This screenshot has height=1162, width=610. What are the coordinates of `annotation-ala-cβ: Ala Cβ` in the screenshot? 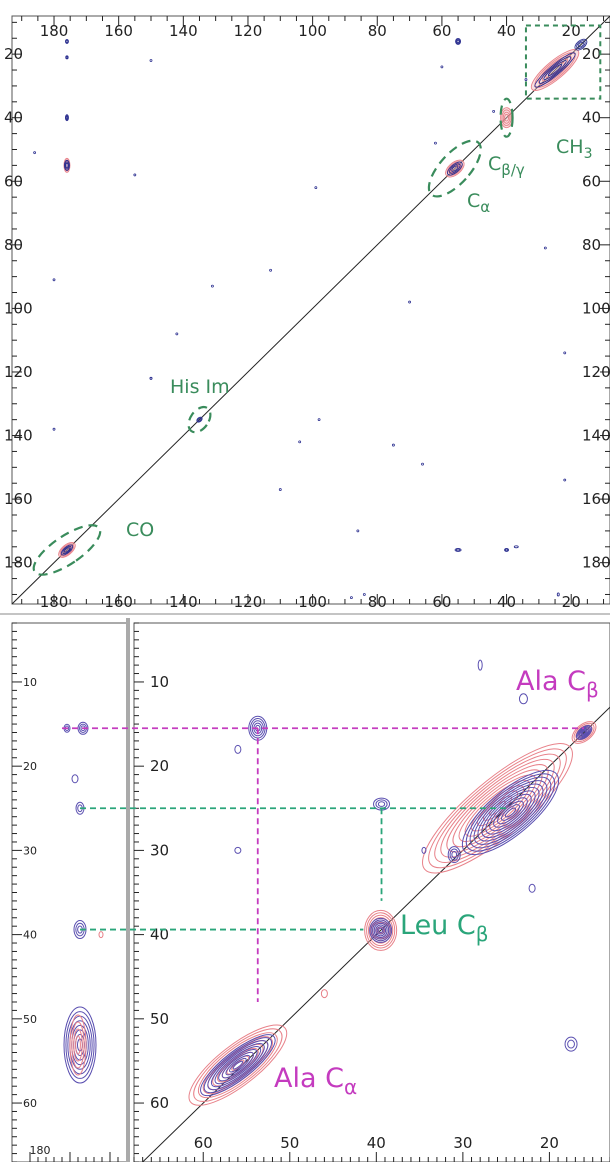 It's located at (557, 684).